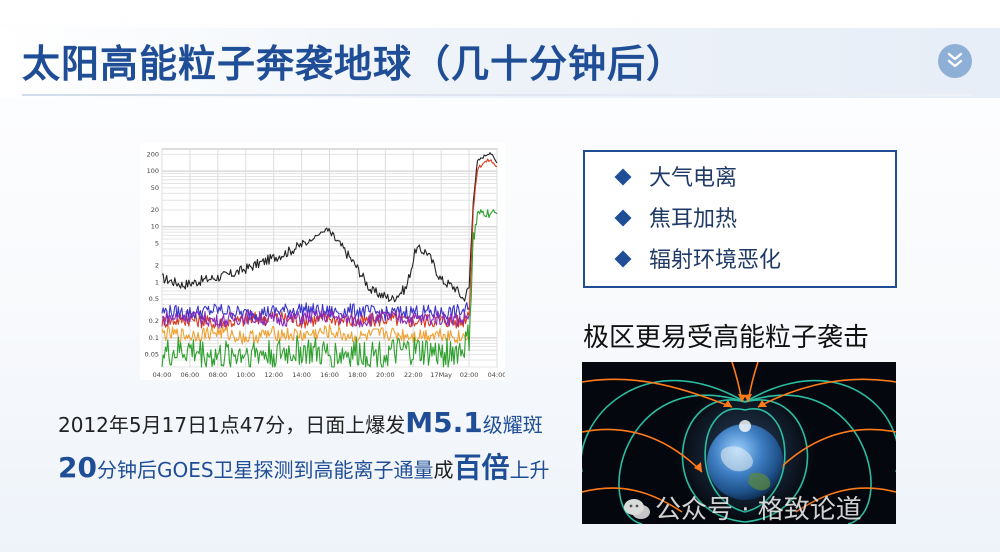 The height and width of the screenshot is (552, 1000). I want to click on effect-label: 辐射环境恶化, so click(715, 260).